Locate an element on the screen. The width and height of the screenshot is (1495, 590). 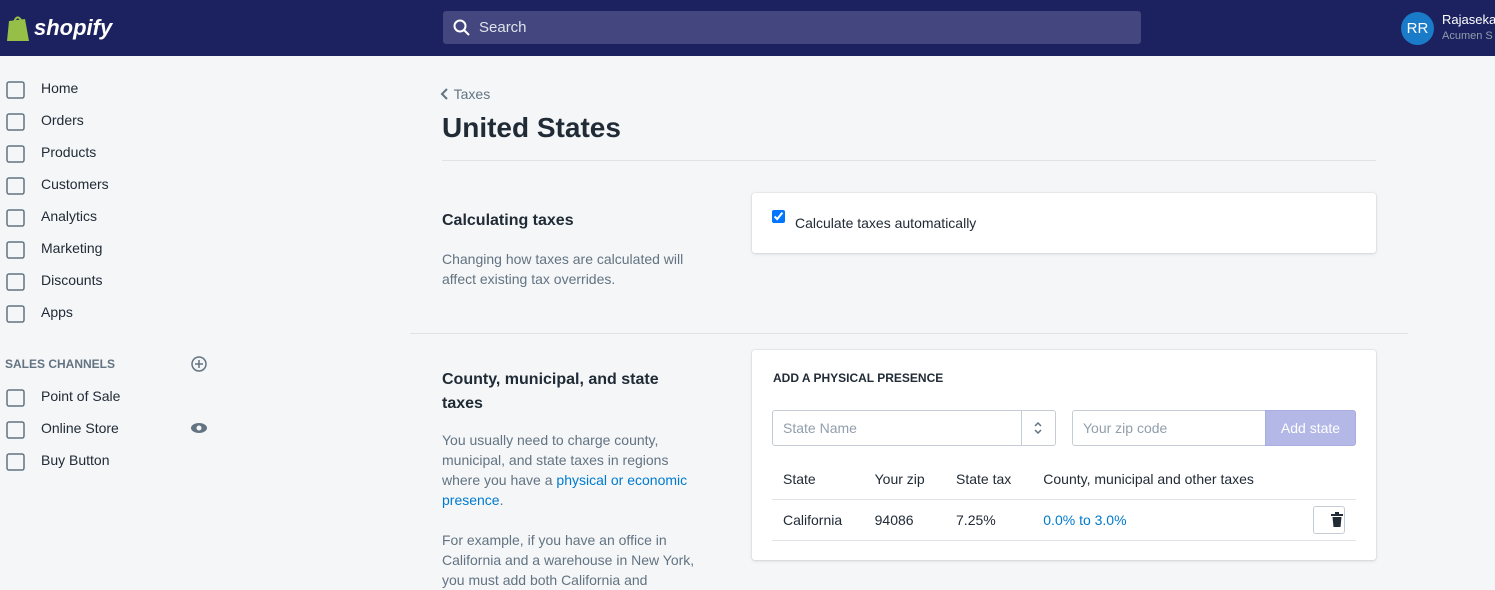
table-cell is located at coordinates (1325, 519).